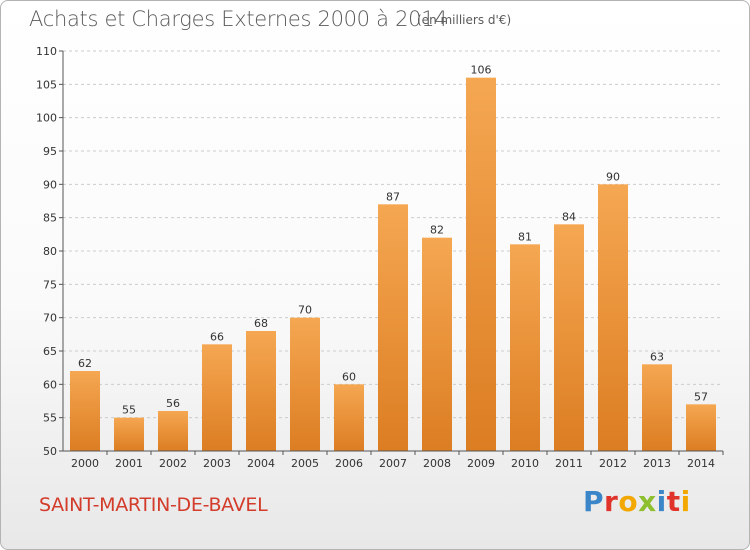 The width and height of the screenshot is (750, 550). What do you see at coordinates (46, 118) in the screenshot?
I see `y-tick-label: 100` at bounding box center [46, 118].